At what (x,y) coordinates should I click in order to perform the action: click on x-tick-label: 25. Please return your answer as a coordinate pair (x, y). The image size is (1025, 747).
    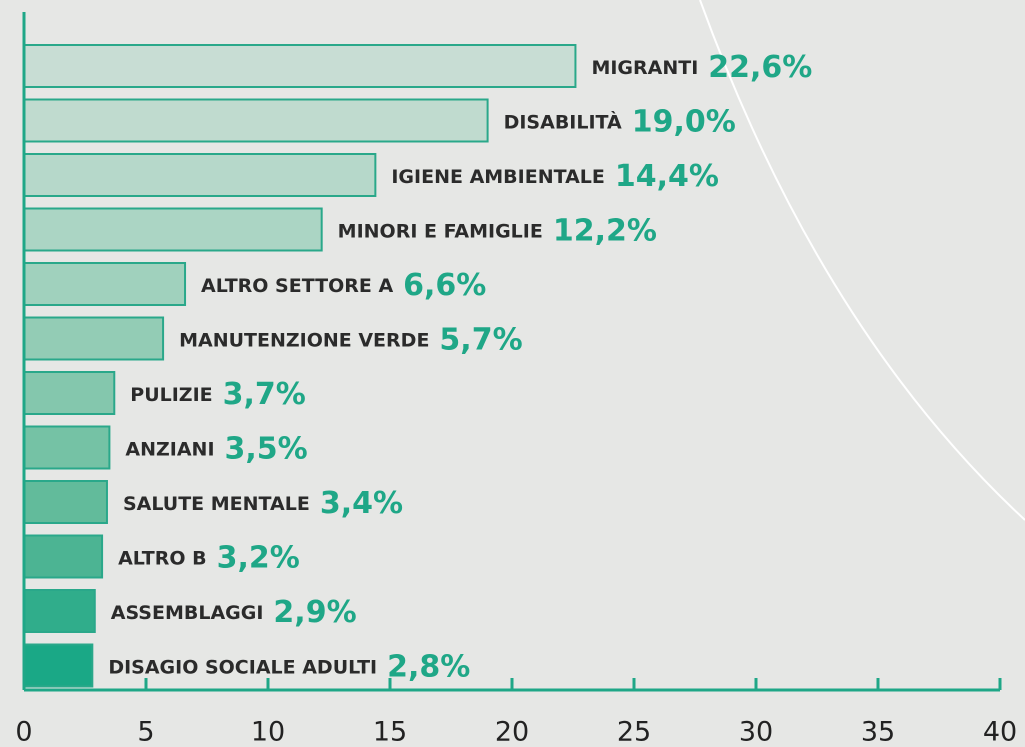
    Looking at the image, I should click on (634, 732).